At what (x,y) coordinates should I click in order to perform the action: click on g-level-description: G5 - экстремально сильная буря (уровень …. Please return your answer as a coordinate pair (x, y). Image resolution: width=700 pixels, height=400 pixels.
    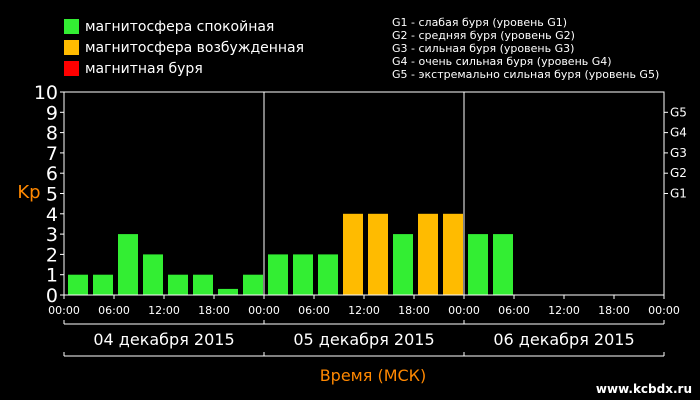
    Looking at the image, I should click on (526, 74).